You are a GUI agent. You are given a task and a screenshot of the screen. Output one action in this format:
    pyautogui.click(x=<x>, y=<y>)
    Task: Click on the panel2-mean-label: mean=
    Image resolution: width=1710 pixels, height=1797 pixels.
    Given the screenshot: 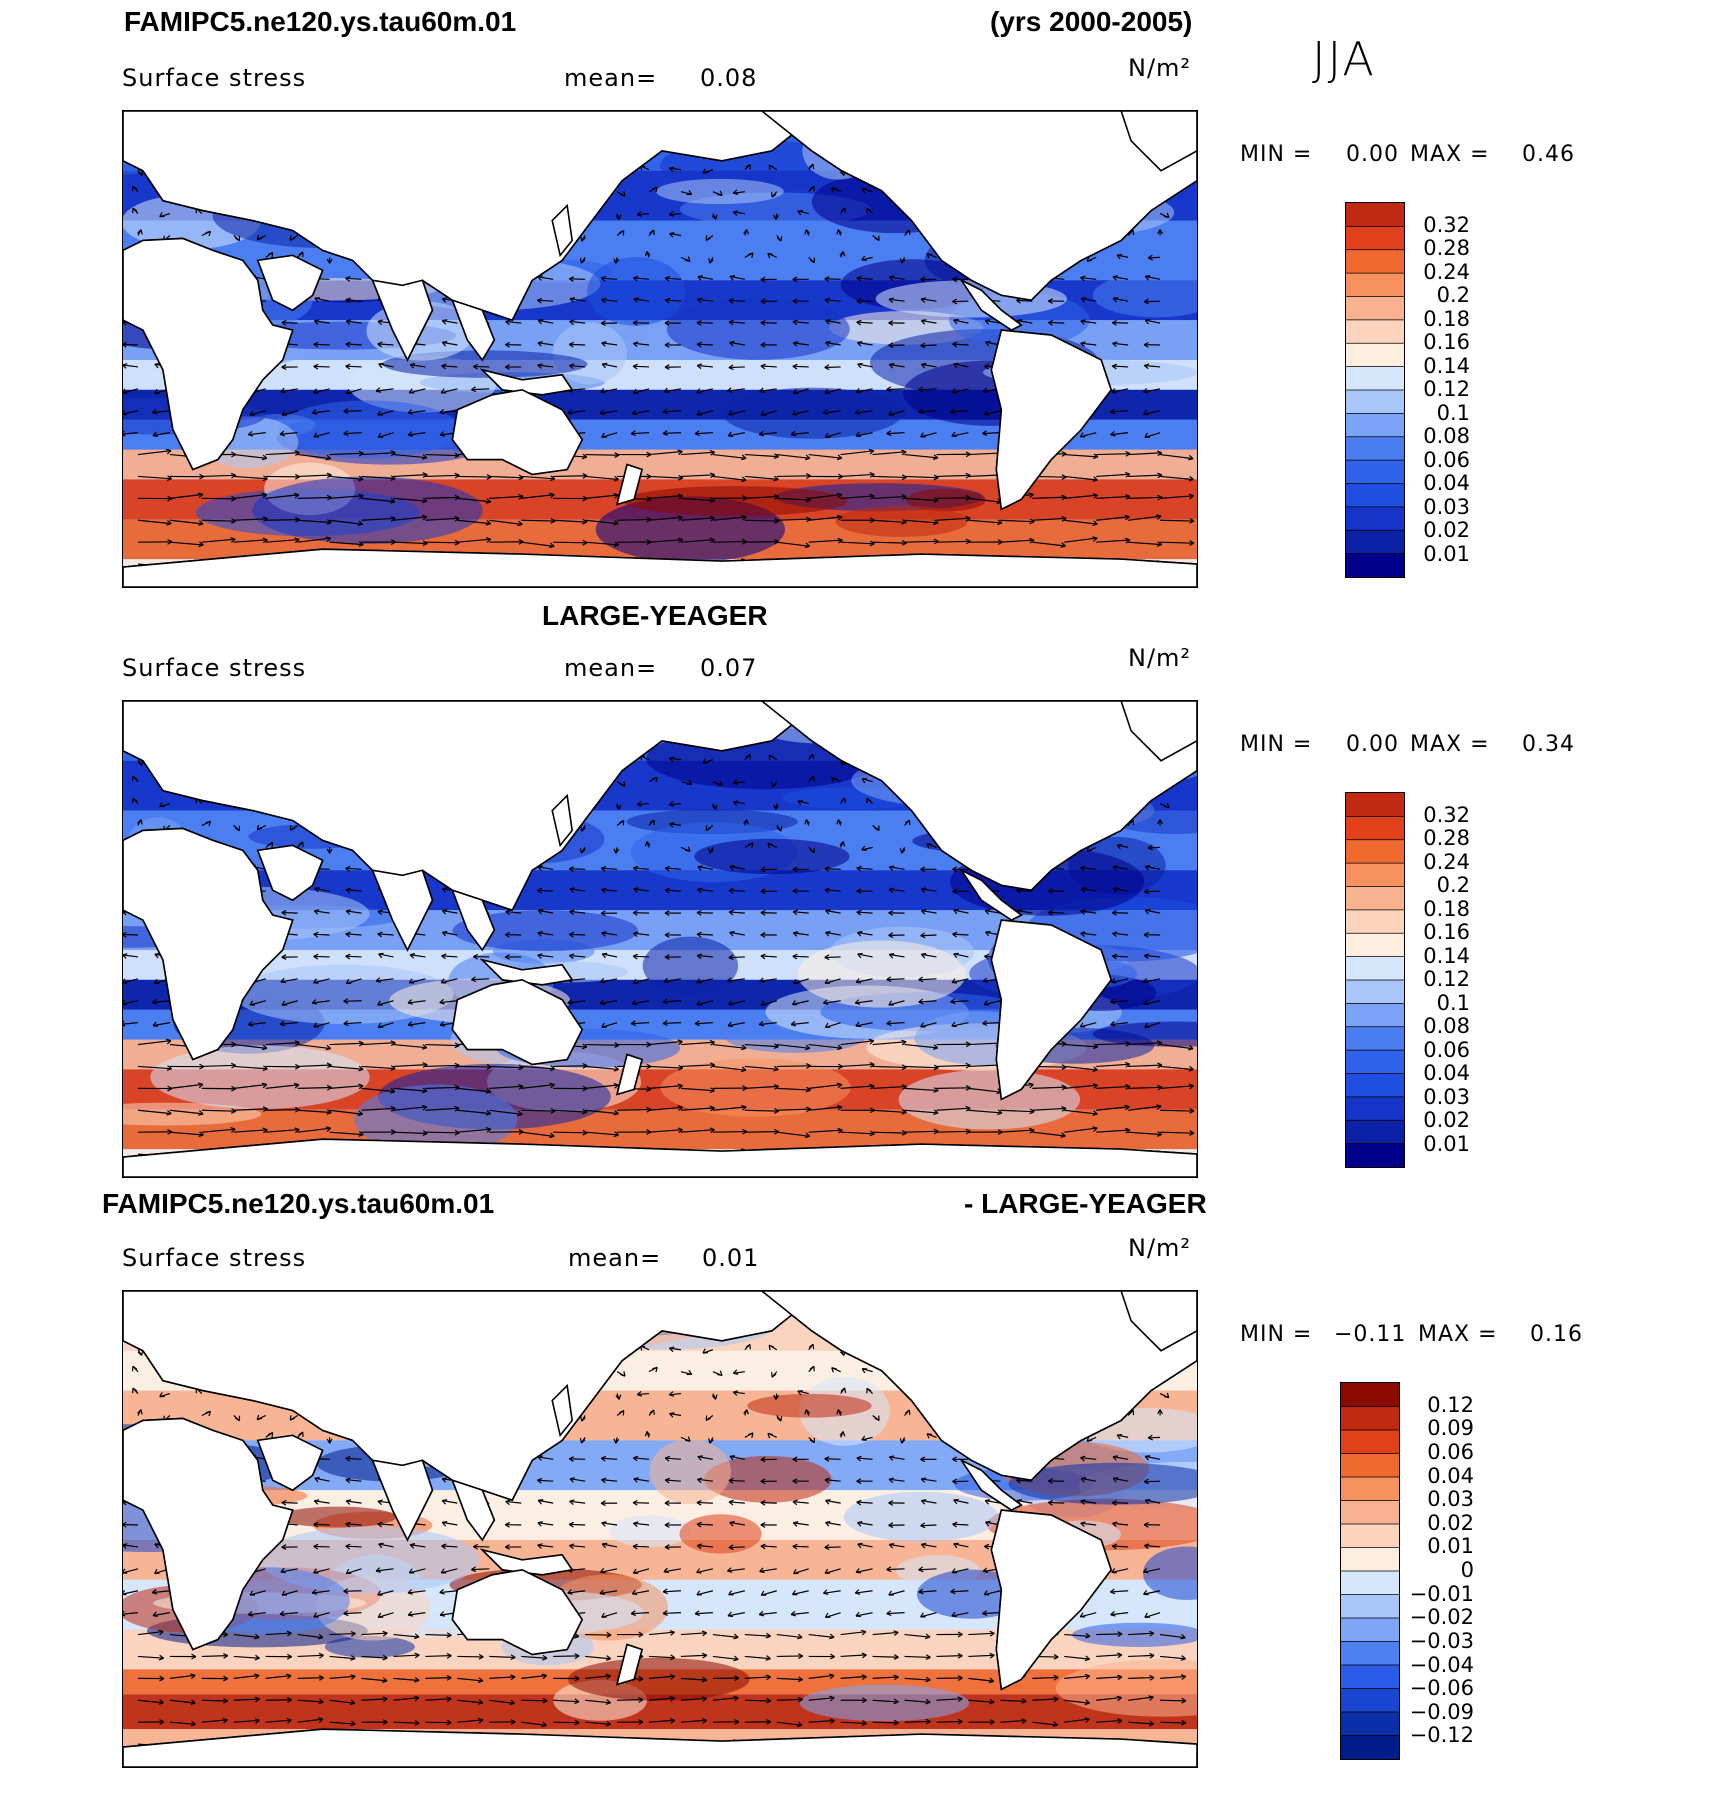 What is the action you would take?
    pyautogui.click(x=611, y=668)
    